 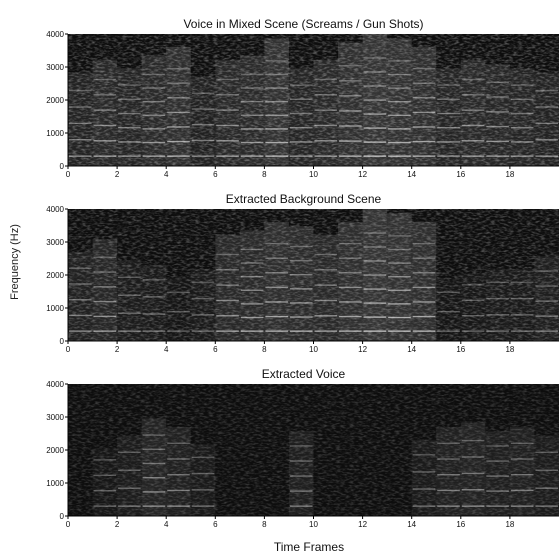 I want to click on panel-title: Extracted Background Scene, so click(x=304, y=199).